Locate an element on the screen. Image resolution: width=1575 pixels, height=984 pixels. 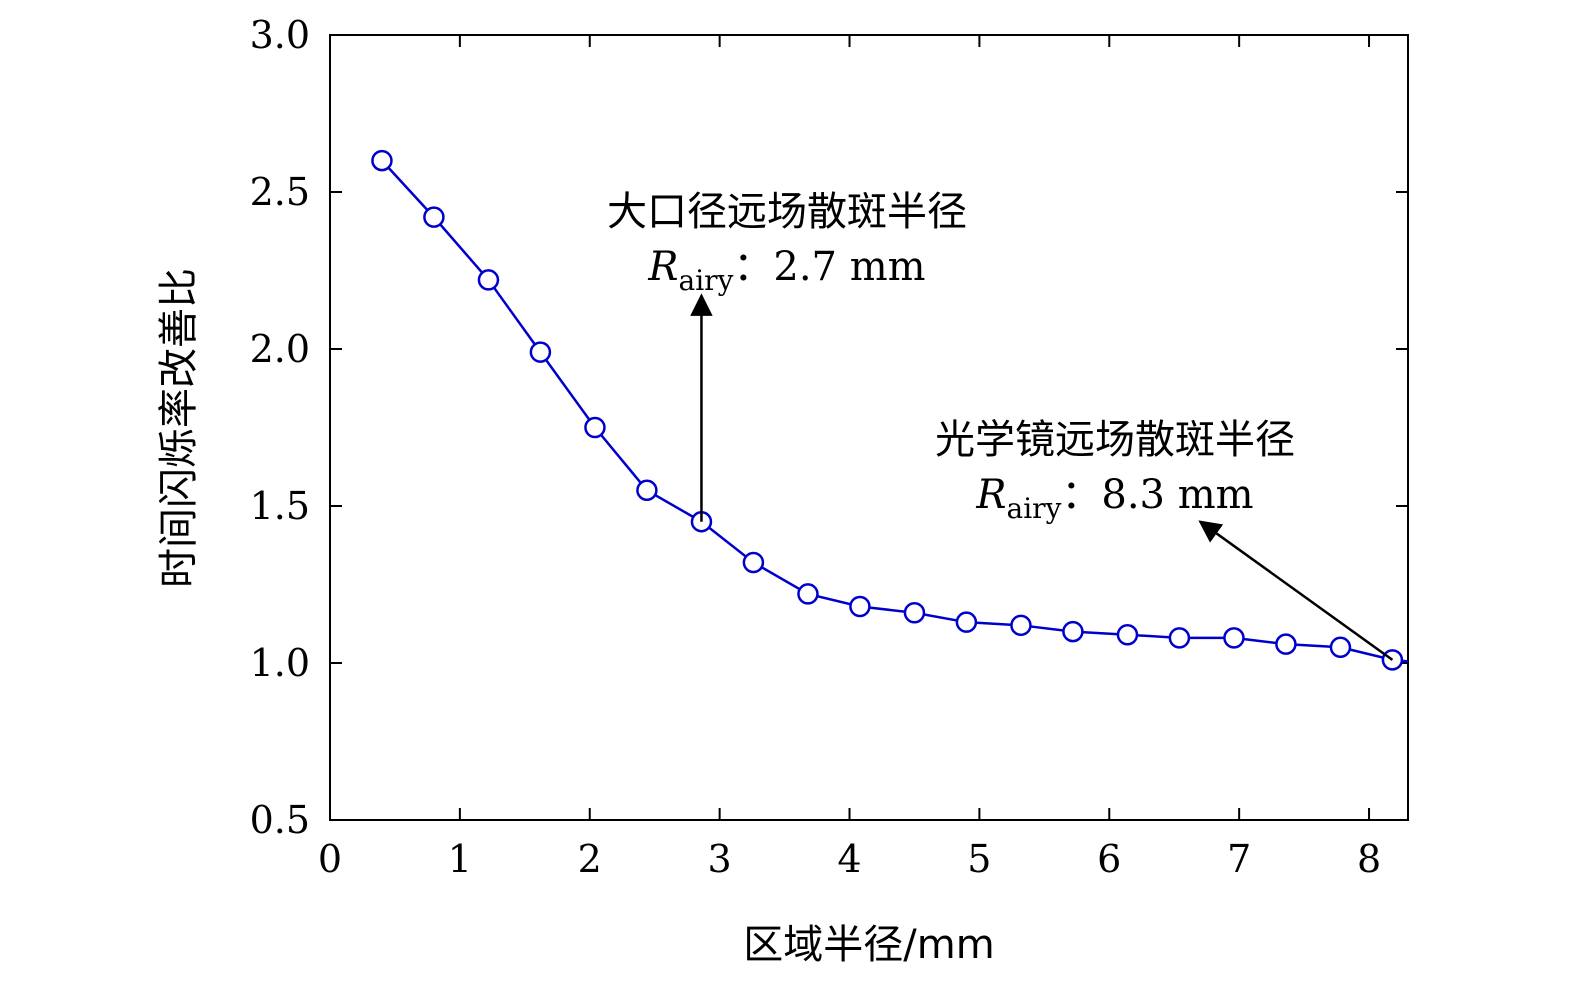
x-tick-label: 7 is located at coordinates (1239, 859).